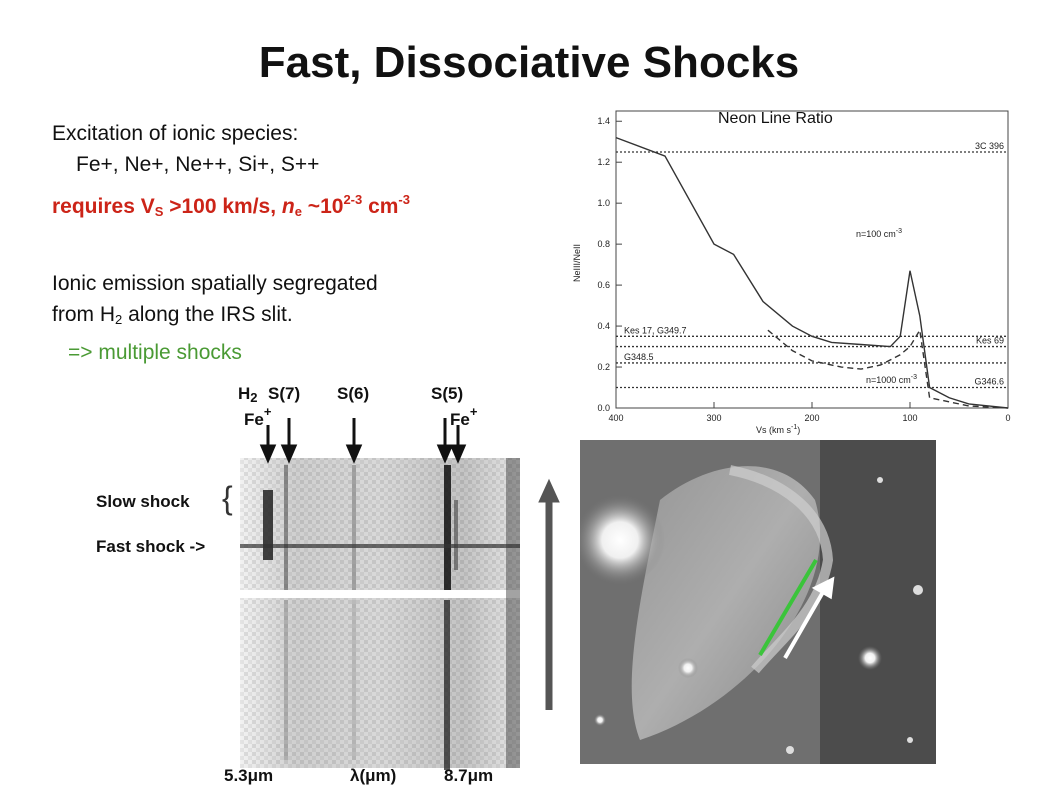 This screenshot has width=1058, height=793. What do you see at coordinates (577, 263) in the screenshot?
I see `plot-ylabel: NeIII/NeII` at bounding box center [577, 263].